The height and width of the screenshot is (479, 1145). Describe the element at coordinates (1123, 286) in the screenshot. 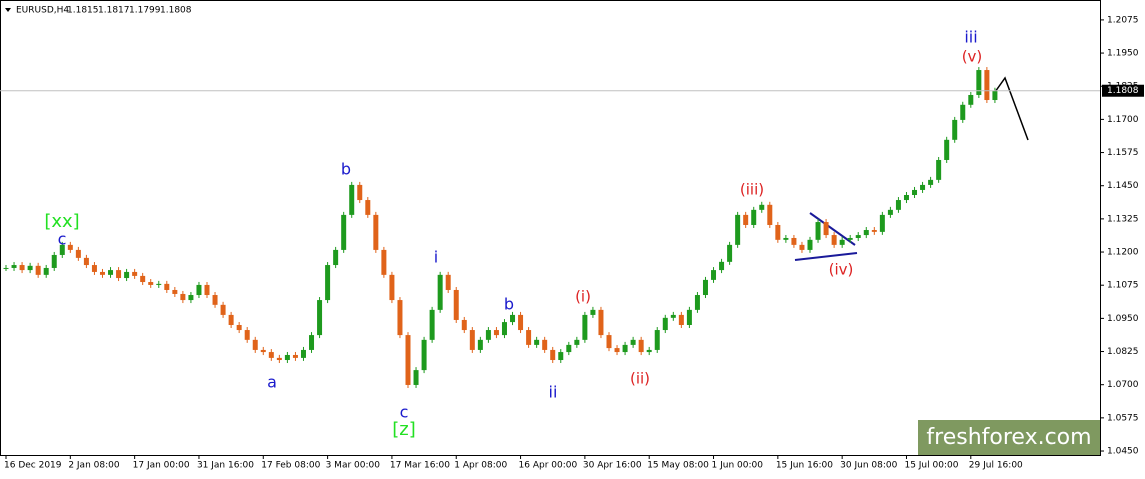

I see `y-tick-label: 1.1075` at that location.